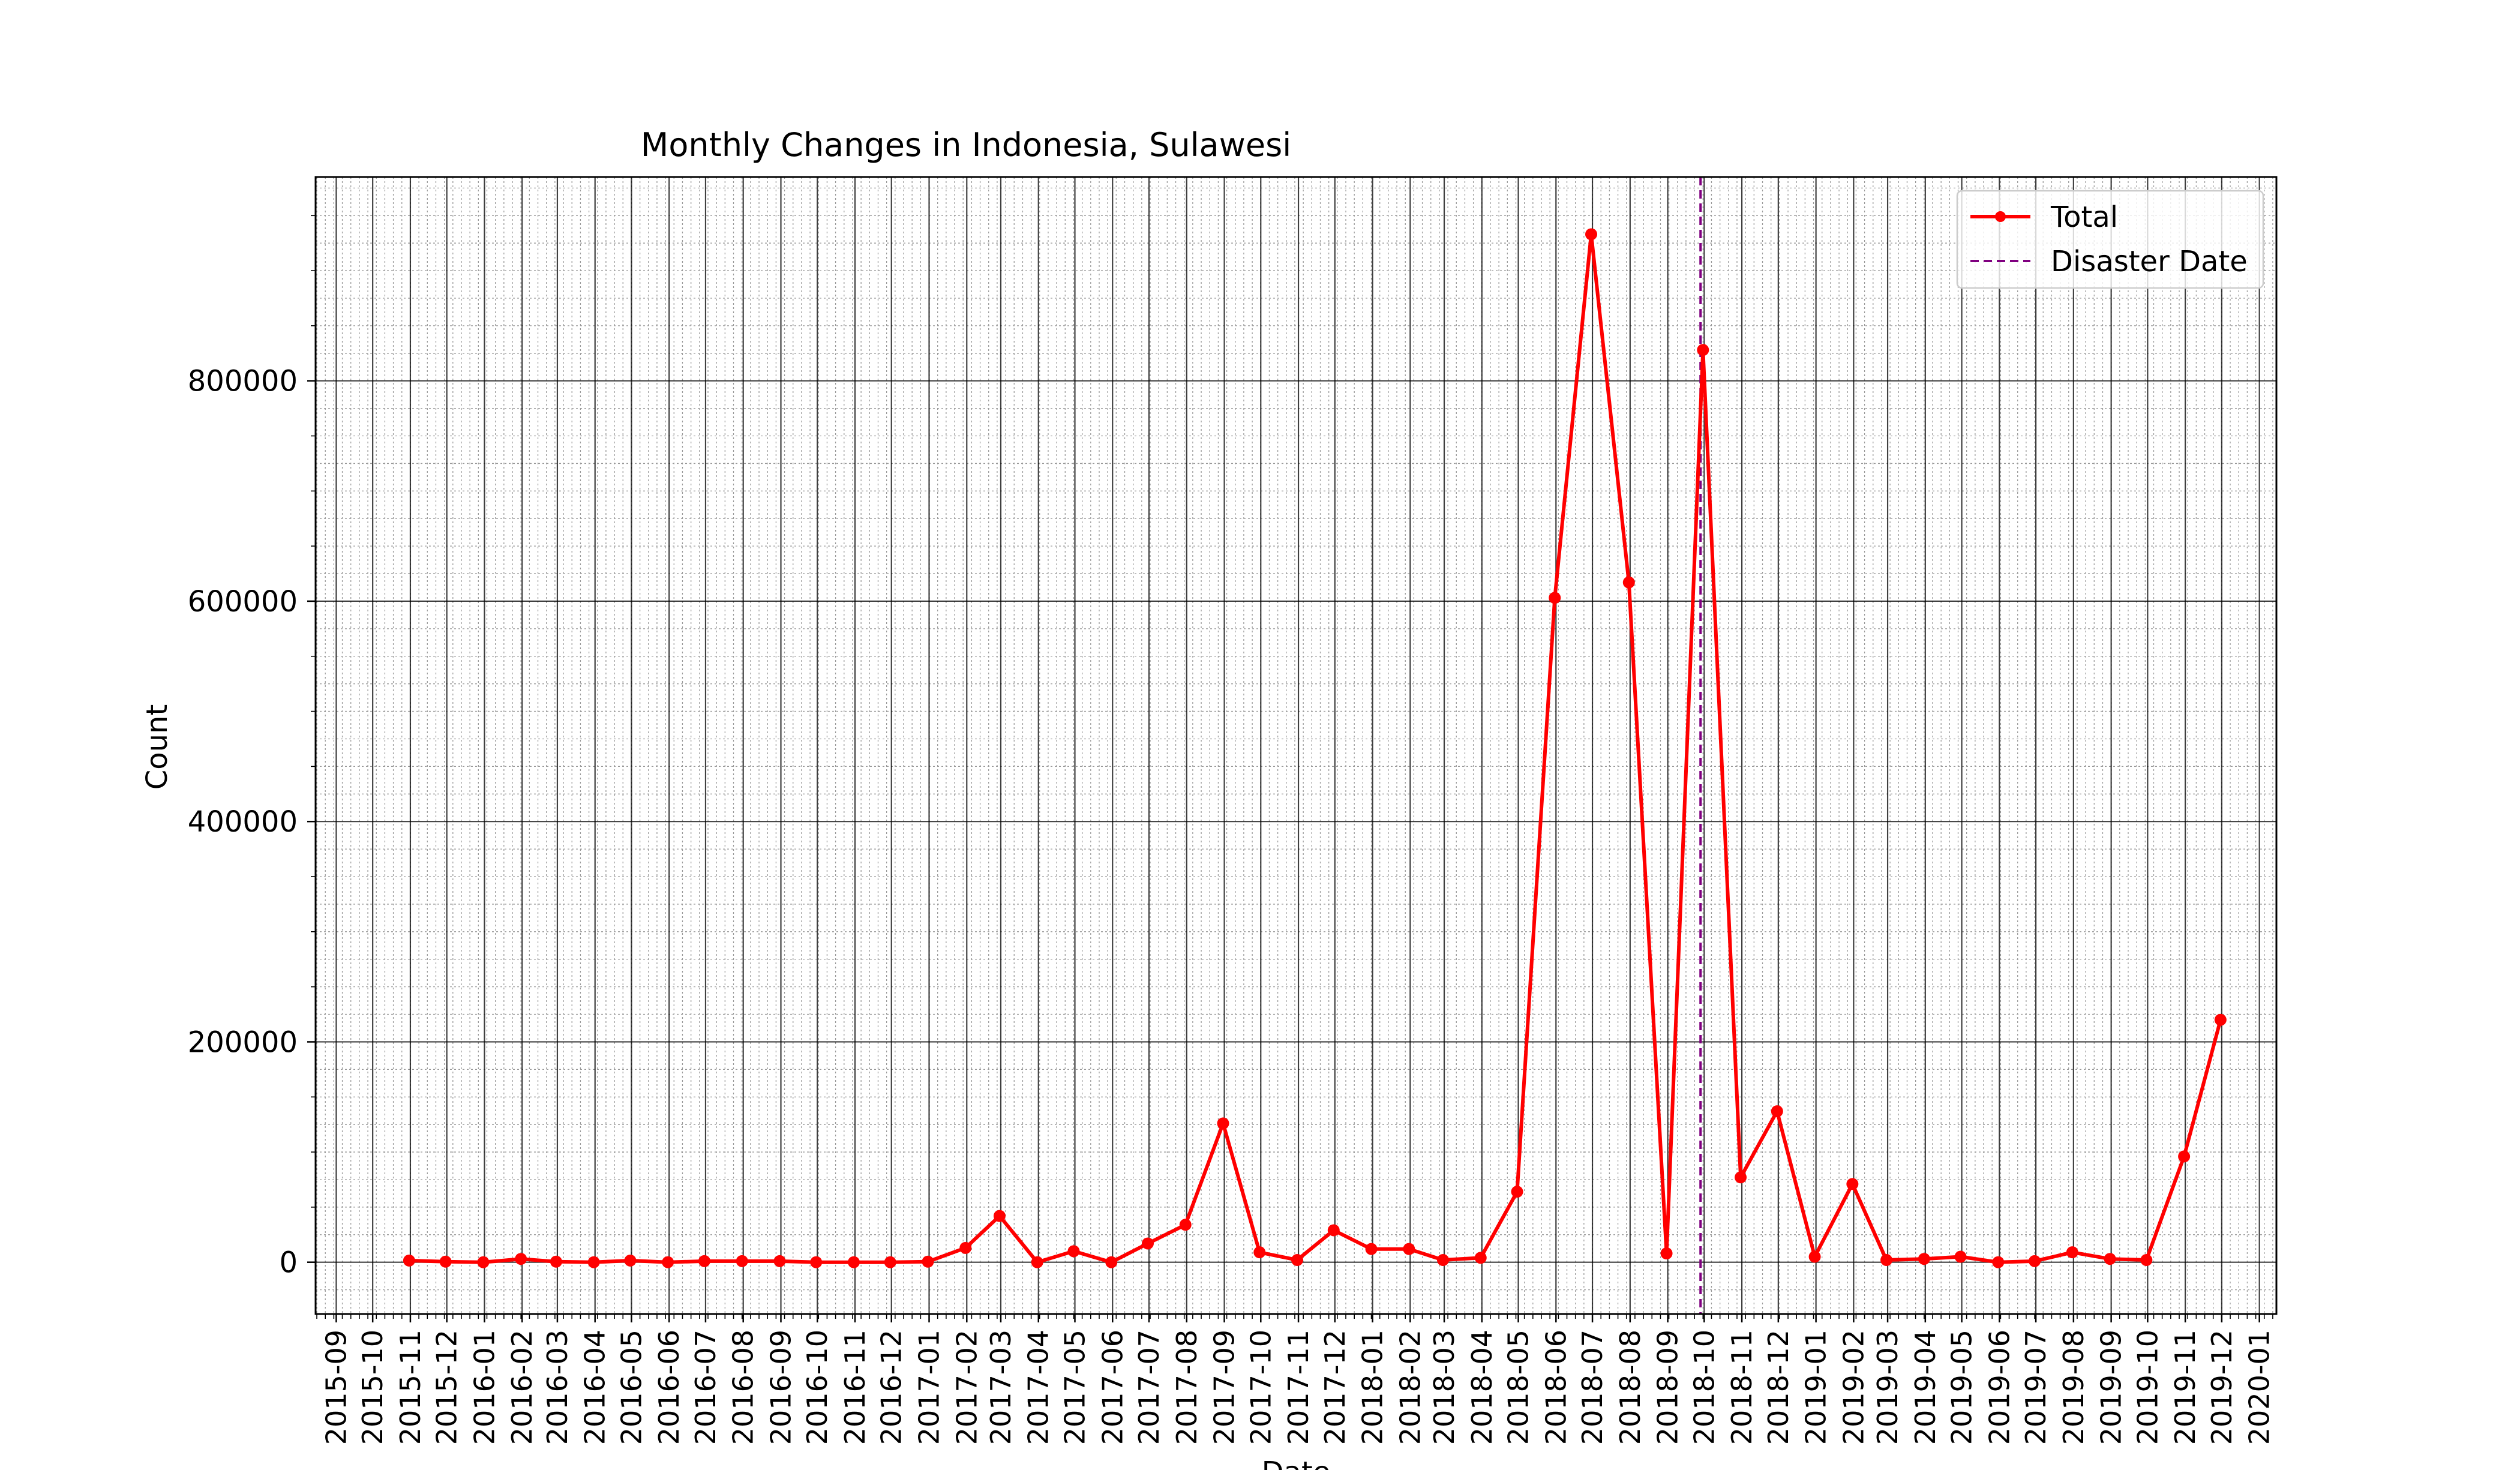 The height and width of the screenshot is (1470, 2520). I want to click on x-tick-label: 2019-05, so click(1962, 1387).